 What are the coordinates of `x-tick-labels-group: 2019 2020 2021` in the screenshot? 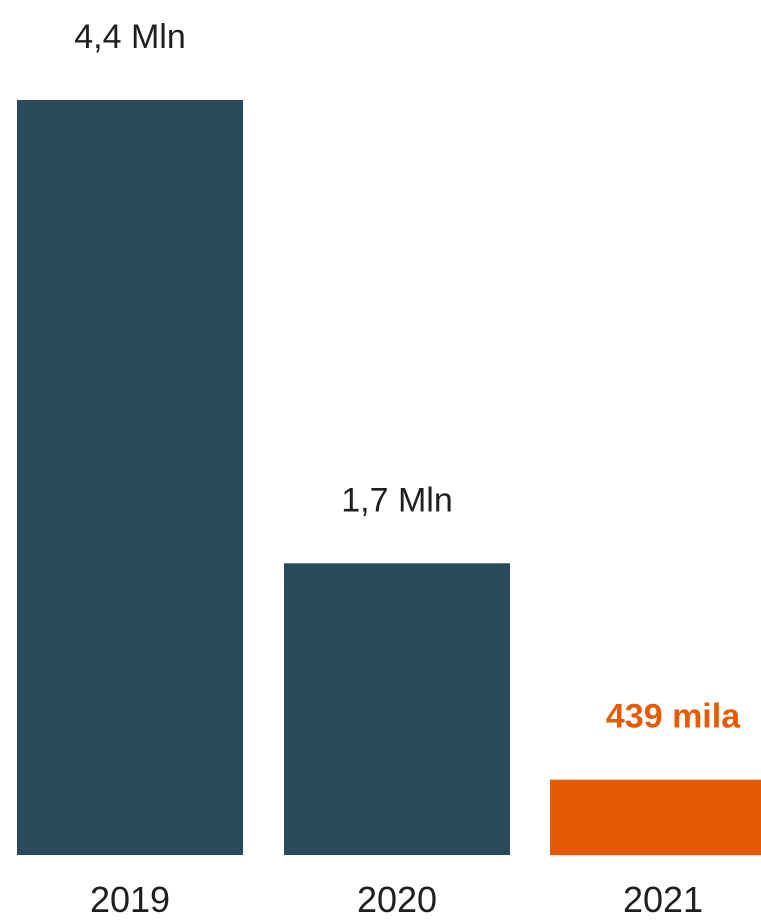 It's located at (396, 899).